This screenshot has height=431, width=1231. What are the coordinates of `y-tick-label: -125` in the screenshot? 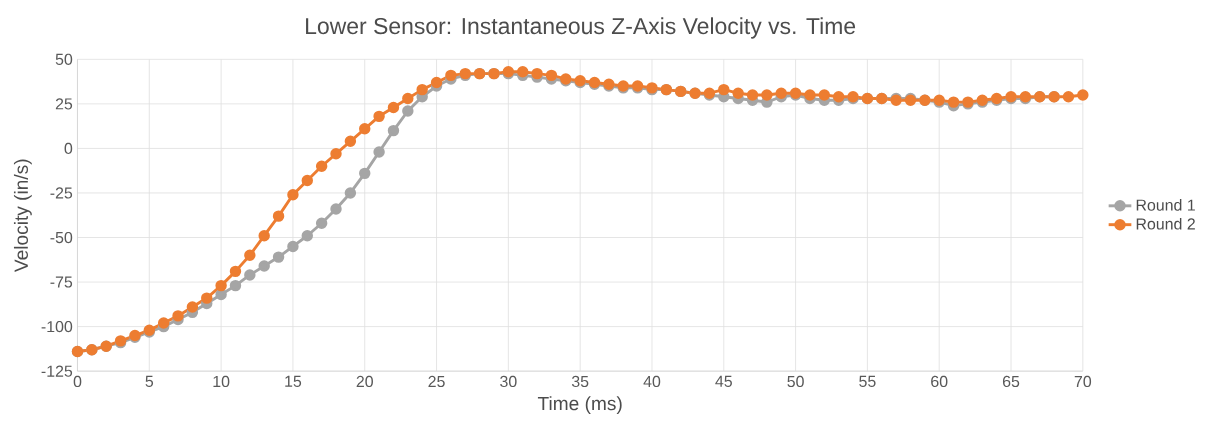 It's located at (57, 371).